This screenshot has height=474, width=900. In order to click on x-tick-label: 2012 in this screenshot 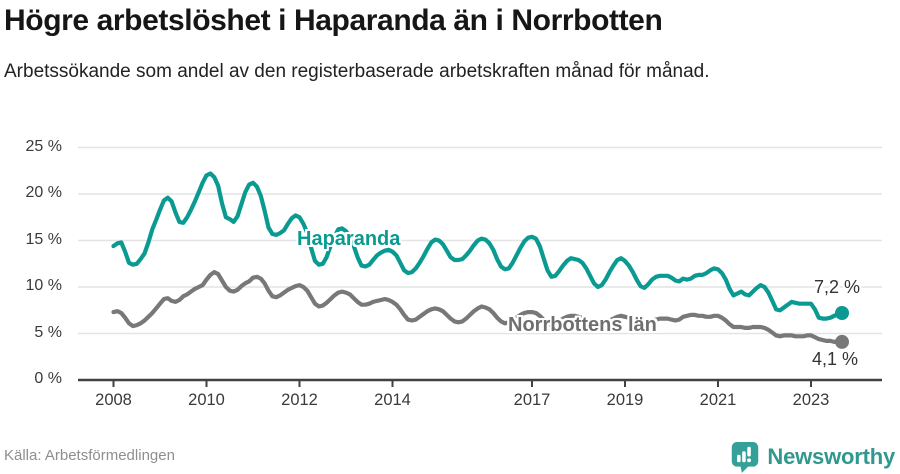, I will do `click(299, 400)`.